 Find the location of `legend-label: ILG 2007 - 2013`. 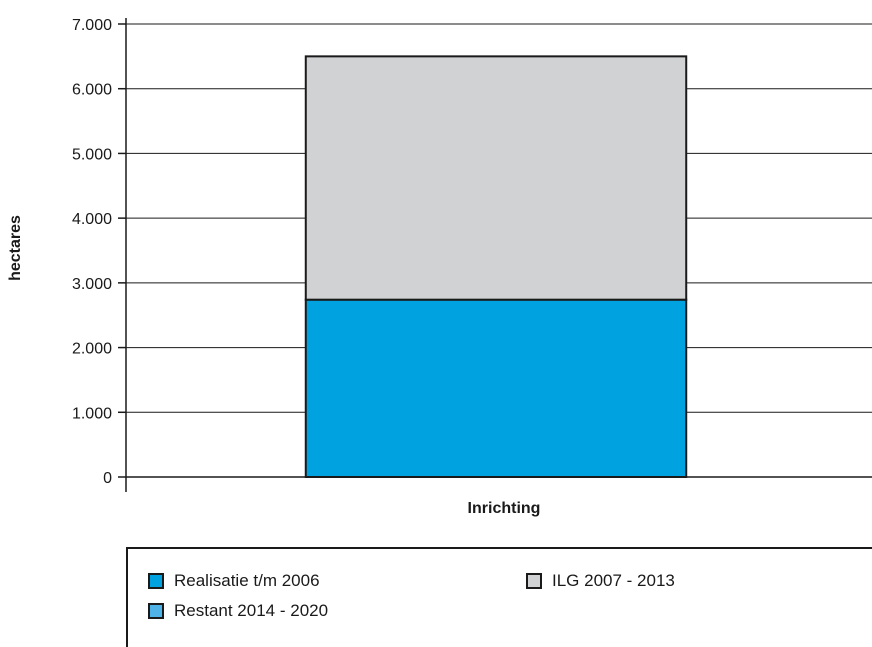

legend-label: ILG 2007 - 2013 is located at coordinates (613, 580).